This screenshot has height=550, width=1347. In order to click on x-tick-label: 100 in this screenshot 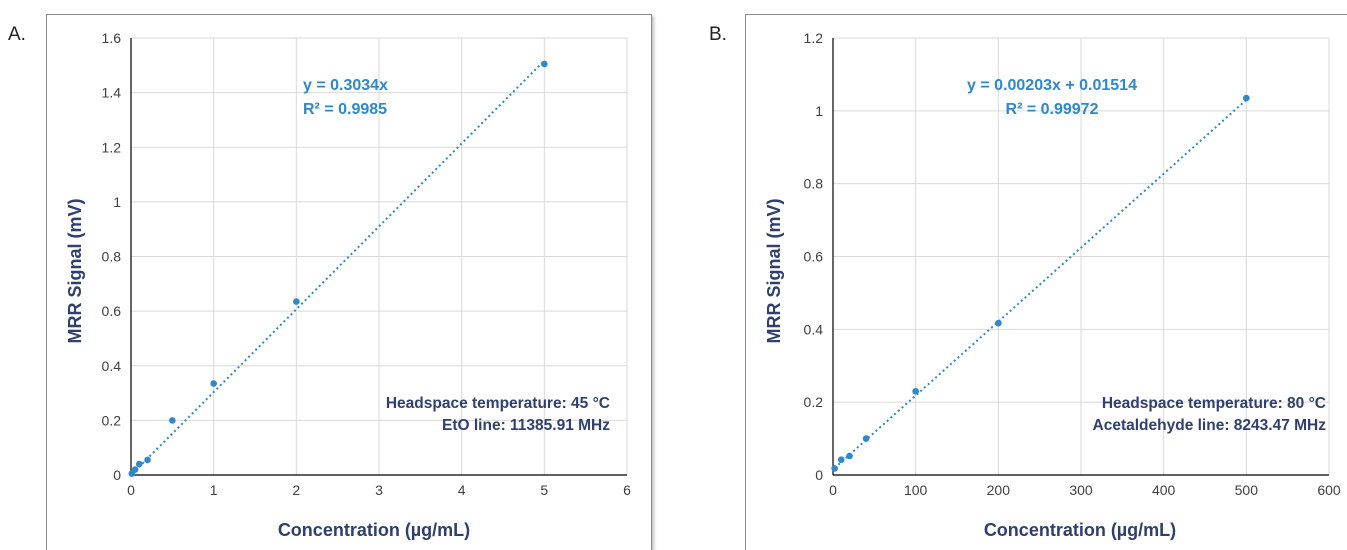, I will do `click(916, 490)`.